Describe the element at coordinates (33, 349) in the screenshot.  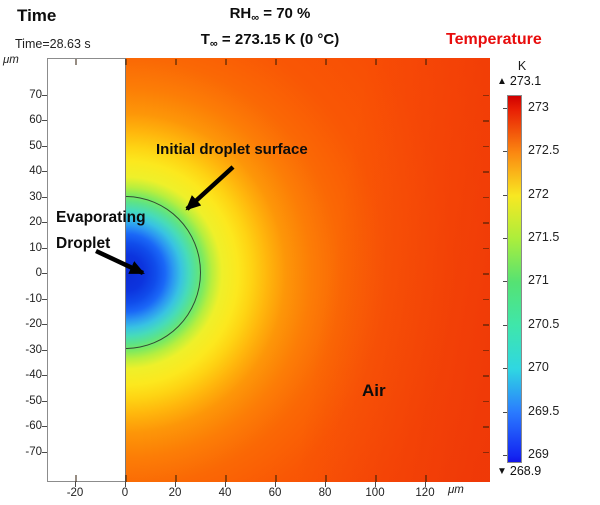
I see `y-tick-label: -30` at that location.